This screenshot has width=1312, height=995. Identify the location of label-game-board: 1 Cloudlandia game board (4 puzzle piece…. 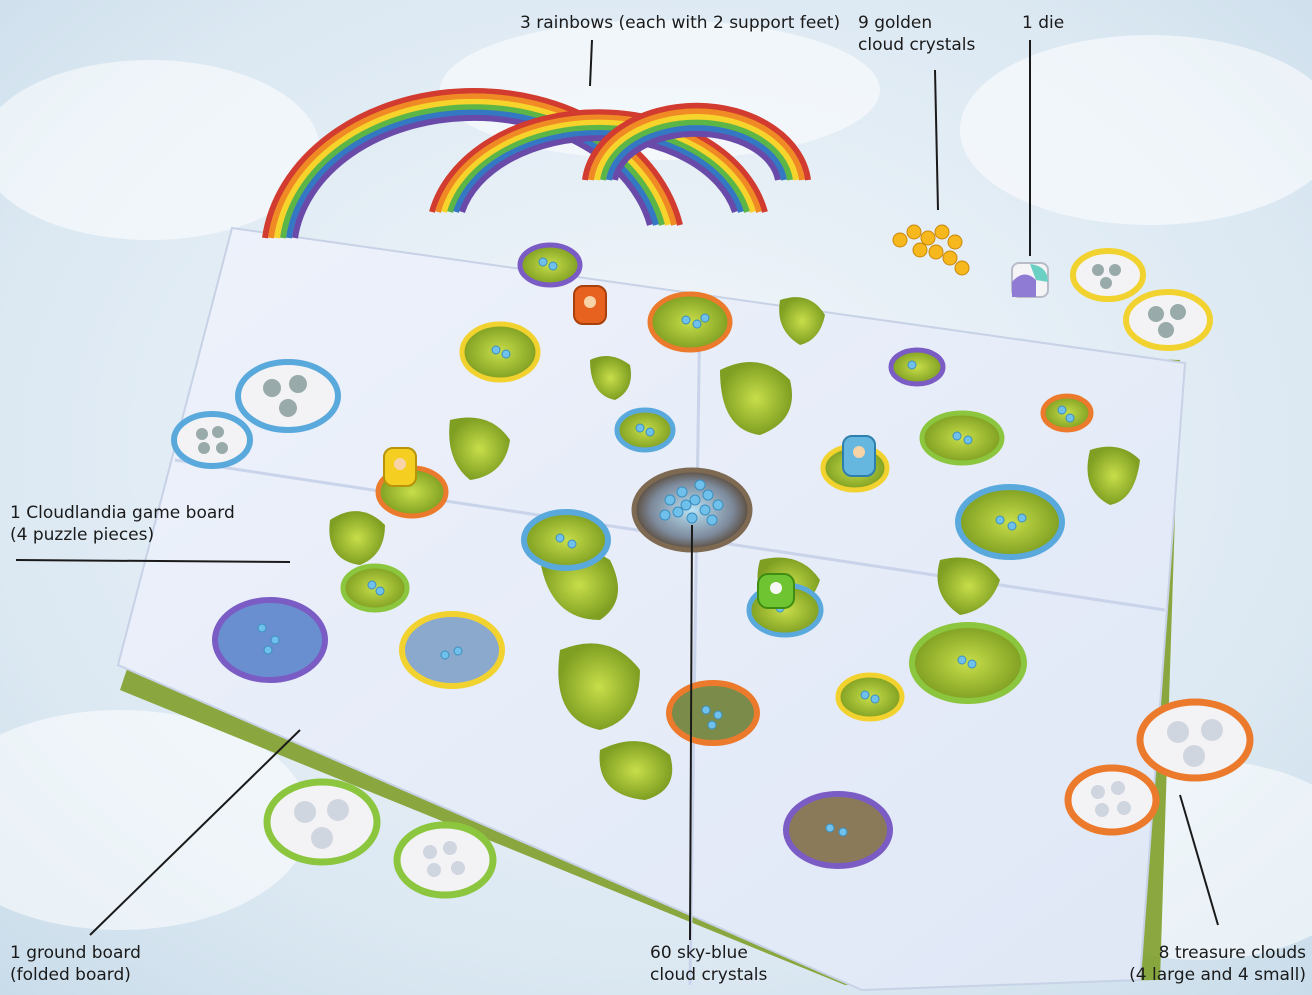
(122, 524).